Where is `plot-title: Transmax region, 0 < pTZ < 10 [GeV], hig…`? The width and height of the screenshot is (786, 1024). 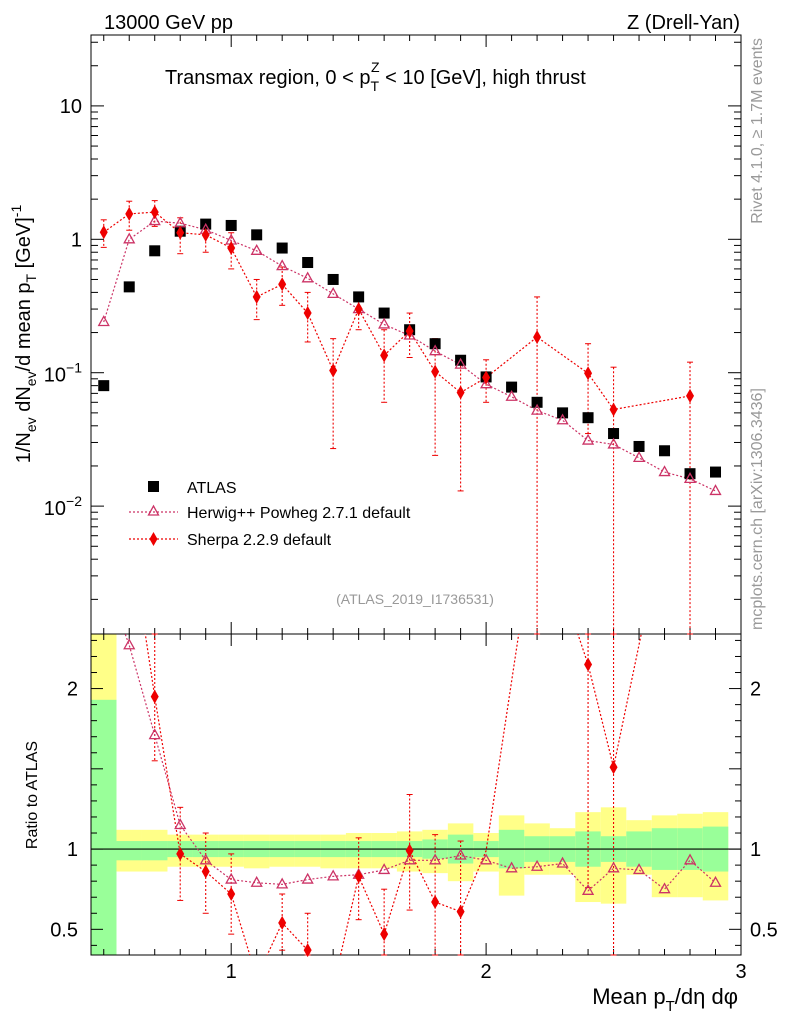 plot-title: Transmax region, 0 < pTZ < 10 [GeV], hig… is located at coordinates (375, 76).